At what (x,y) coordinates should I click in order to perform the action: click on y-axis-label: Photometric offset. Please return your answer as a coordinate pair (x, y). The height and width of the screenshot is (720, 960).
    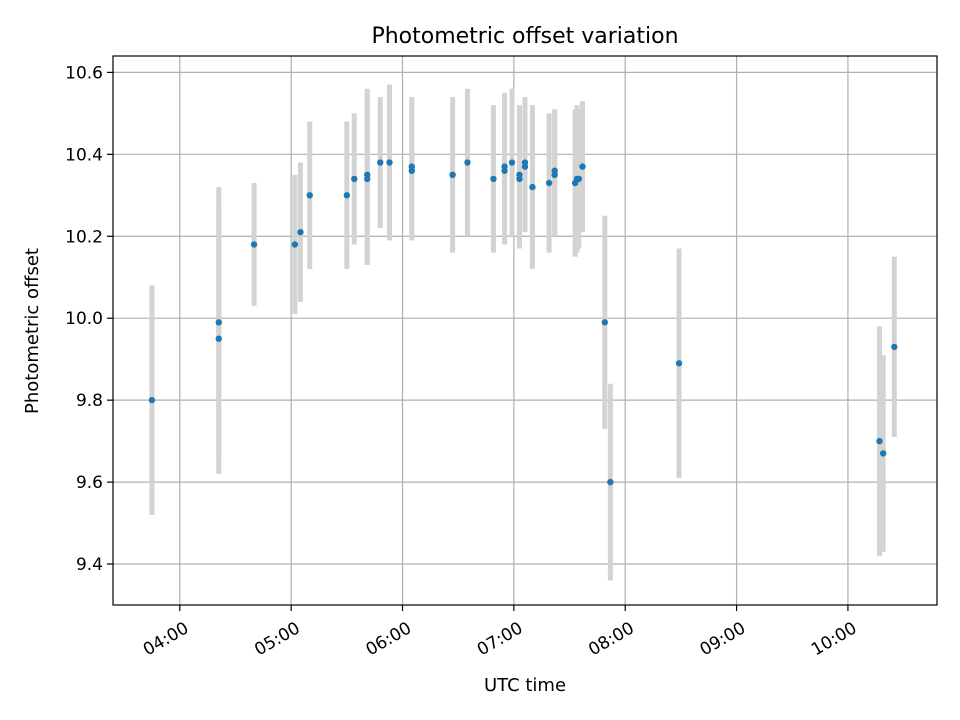
    Looking at the image, I should click on (32, 331).